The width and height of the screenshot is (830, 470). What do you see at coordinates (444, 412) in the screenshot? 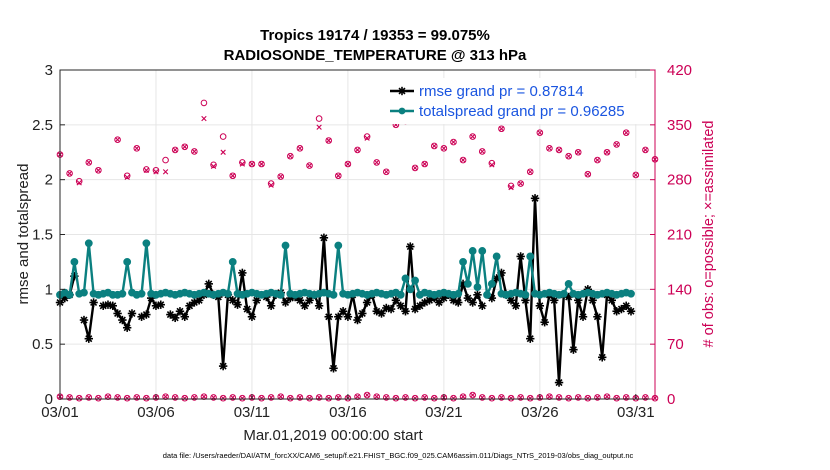
I see `x-tick-label: 03/21` at bounding box center [444, 412].